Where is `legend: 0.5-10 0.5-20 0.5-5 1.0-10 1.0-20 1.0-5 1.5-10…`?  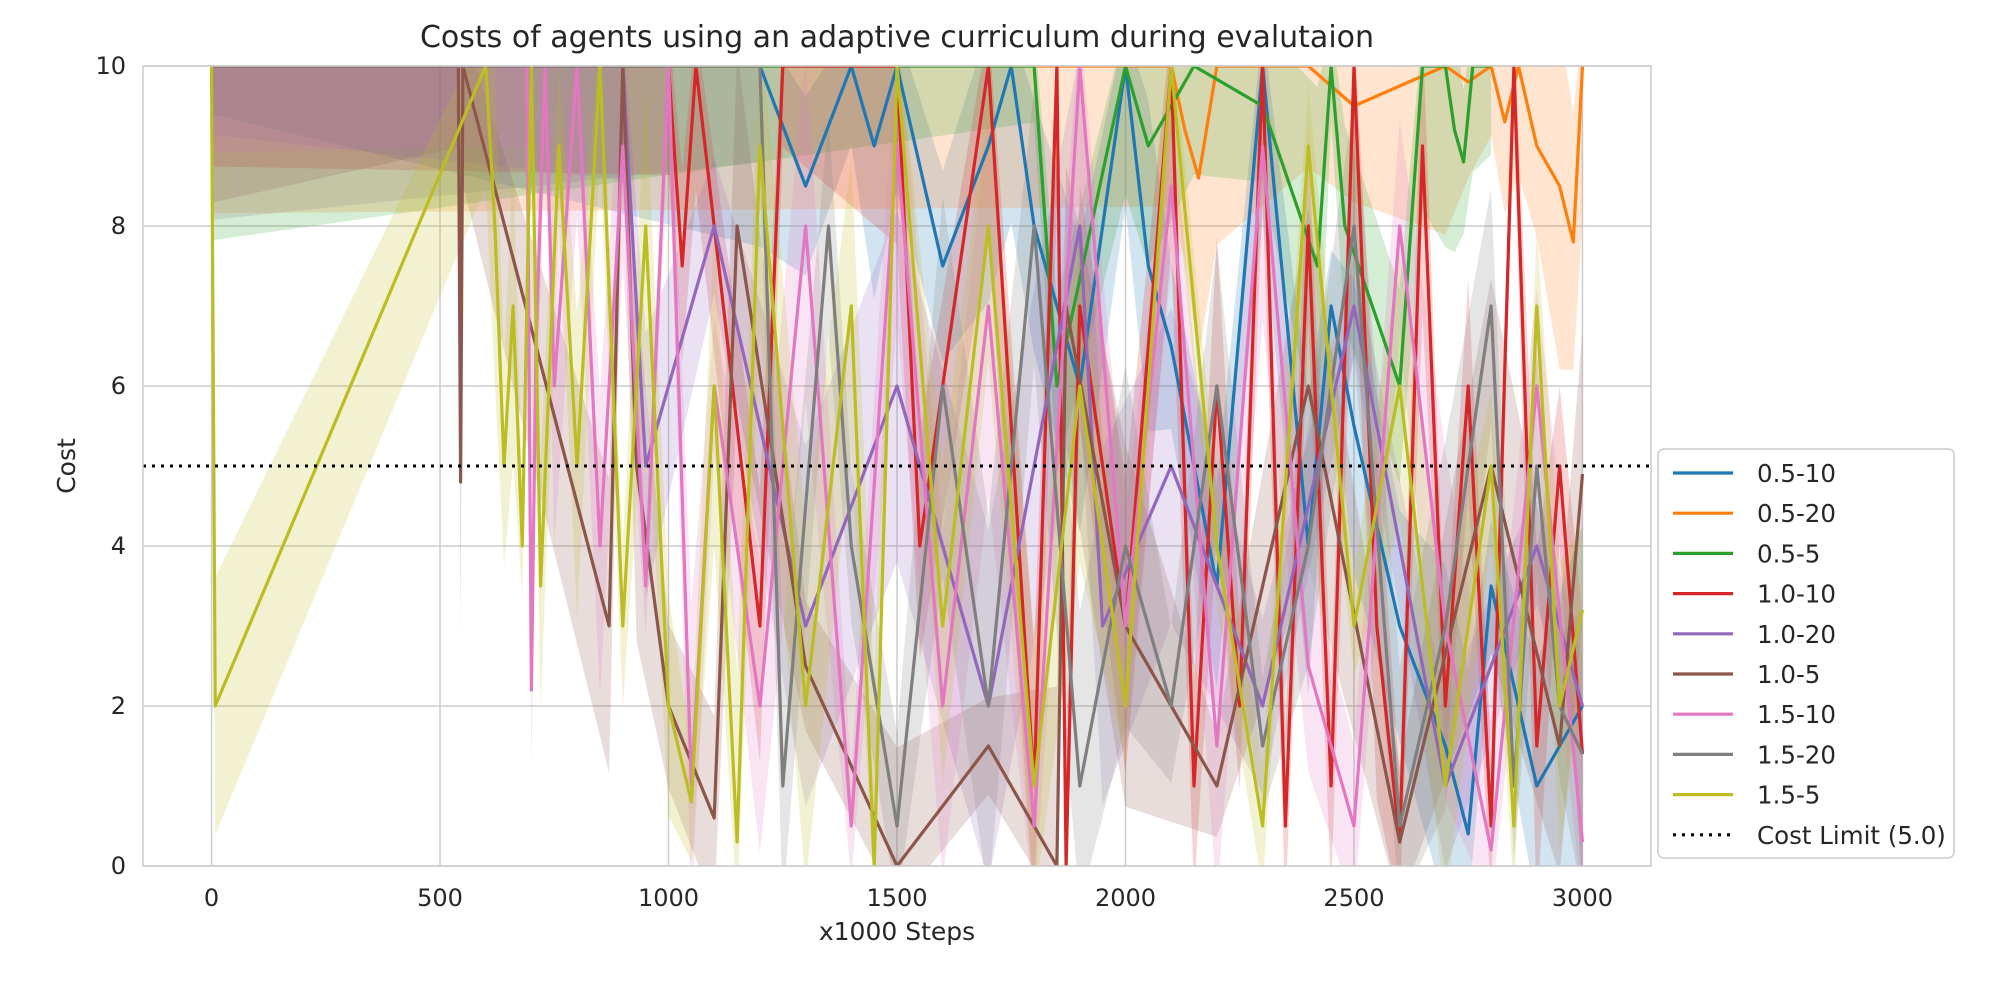
legend: 0.5-10 0.5-20 0.5-5 1.0-10 1.0-20 1.0-5 1.5-10… is located at coordinates (1806, 653).